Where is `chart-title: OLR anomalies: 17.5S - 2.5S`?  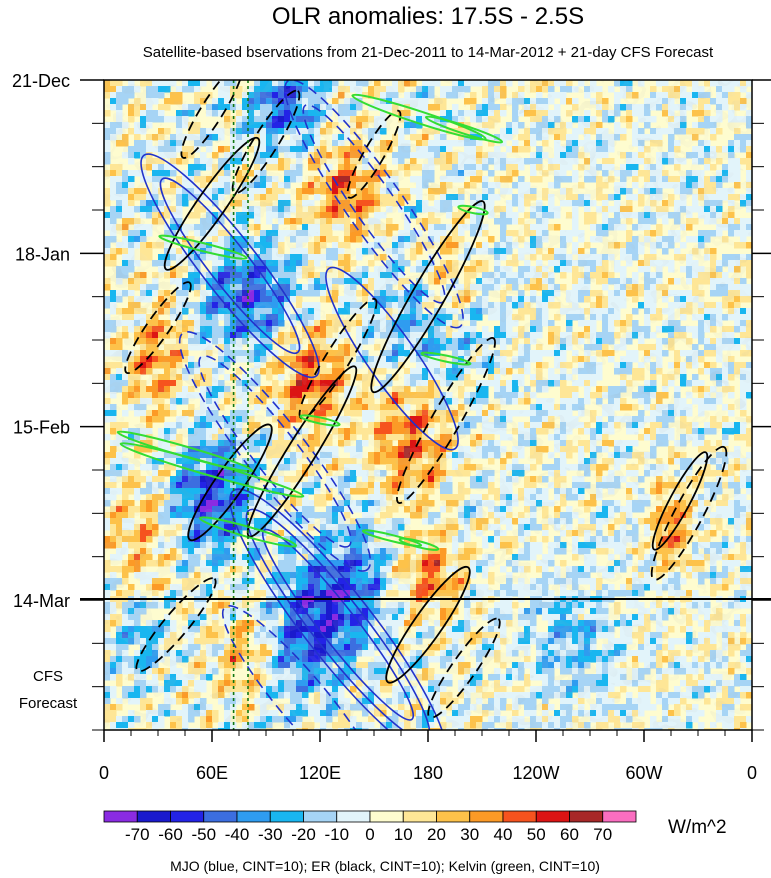 chart-title: OLR anomalies: 17.5S - 2.5S is located at coordinates (428, 16).